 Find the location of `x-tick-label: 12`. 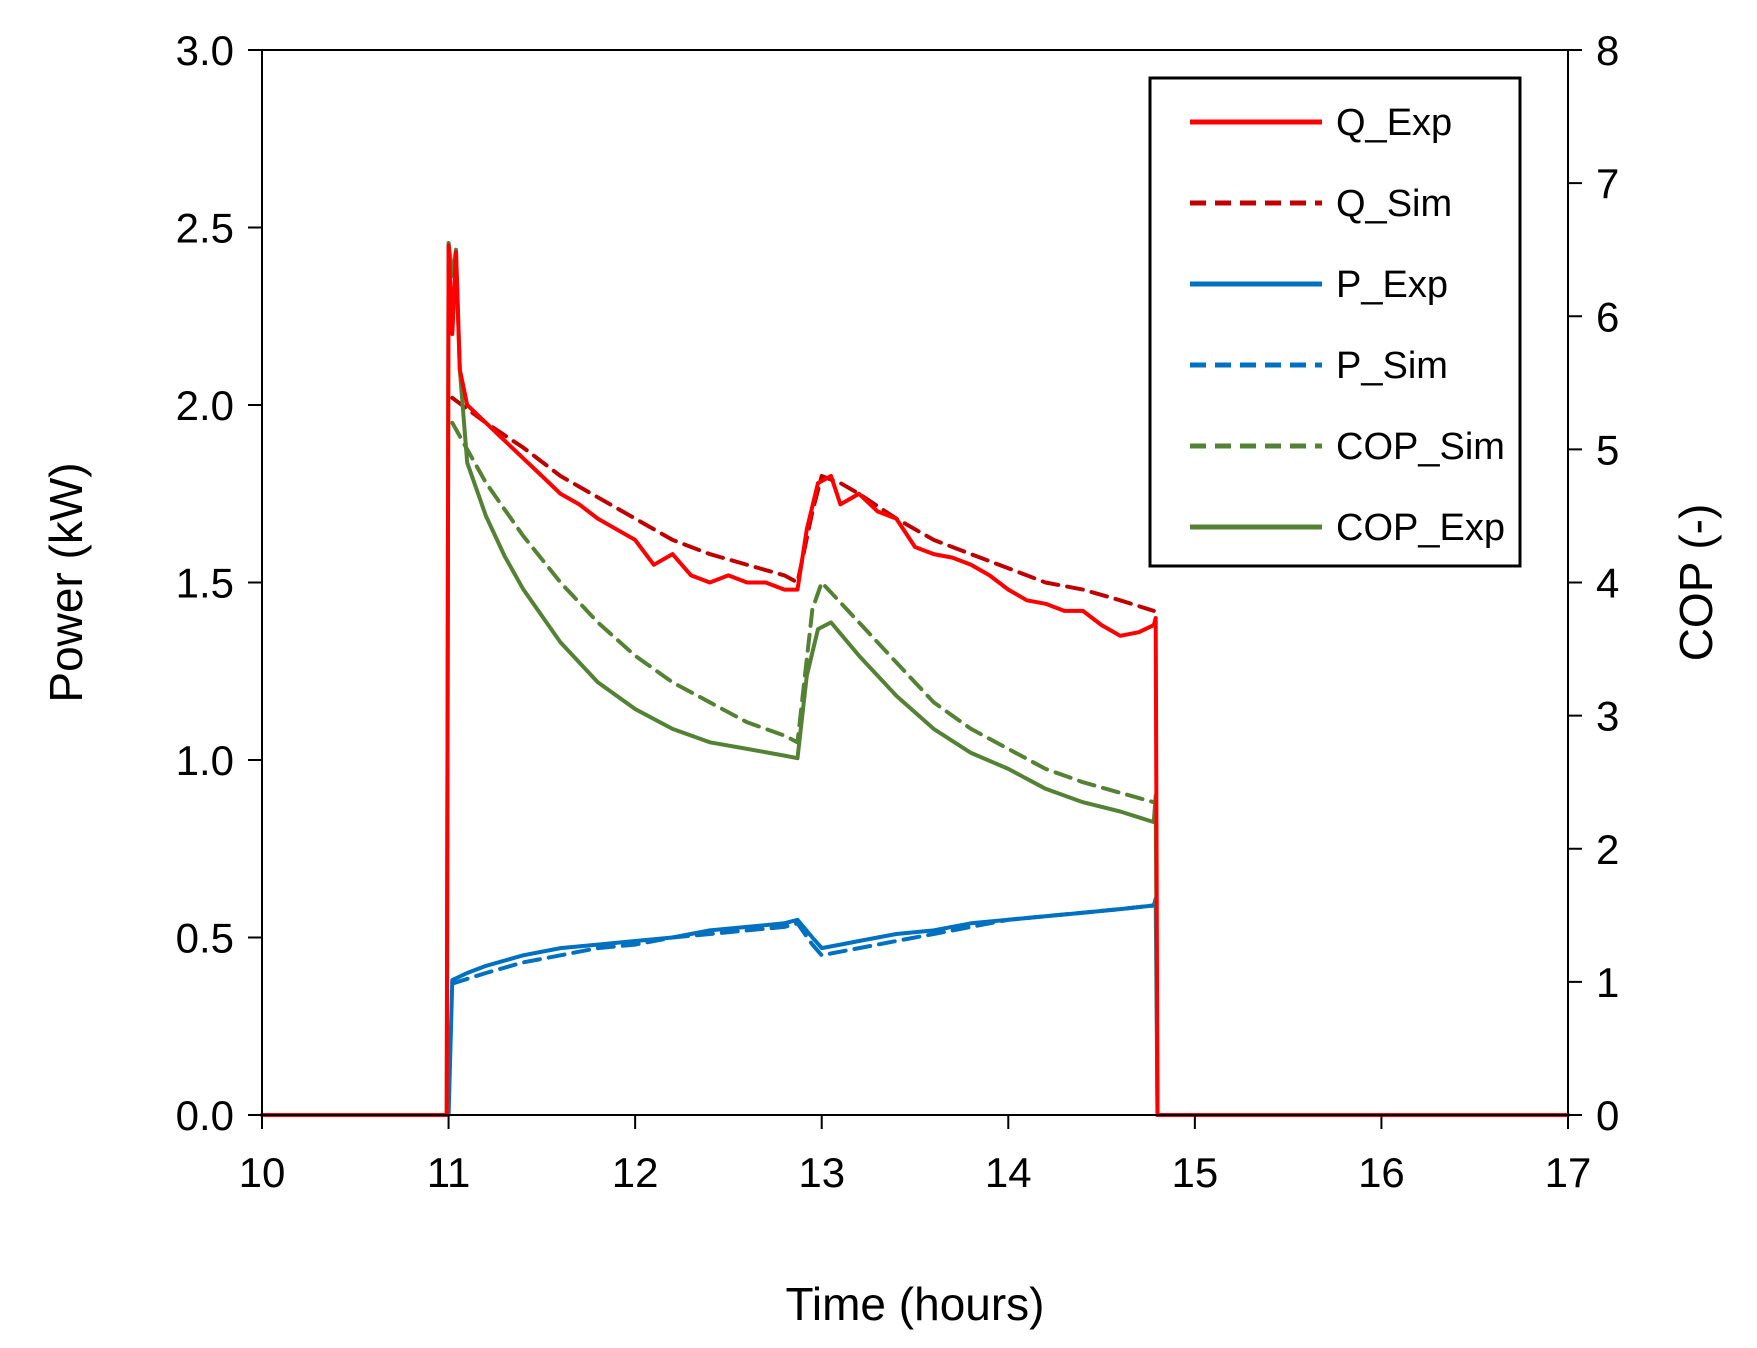

x-tick-label: 12 is located at coordinates (635, 1172).